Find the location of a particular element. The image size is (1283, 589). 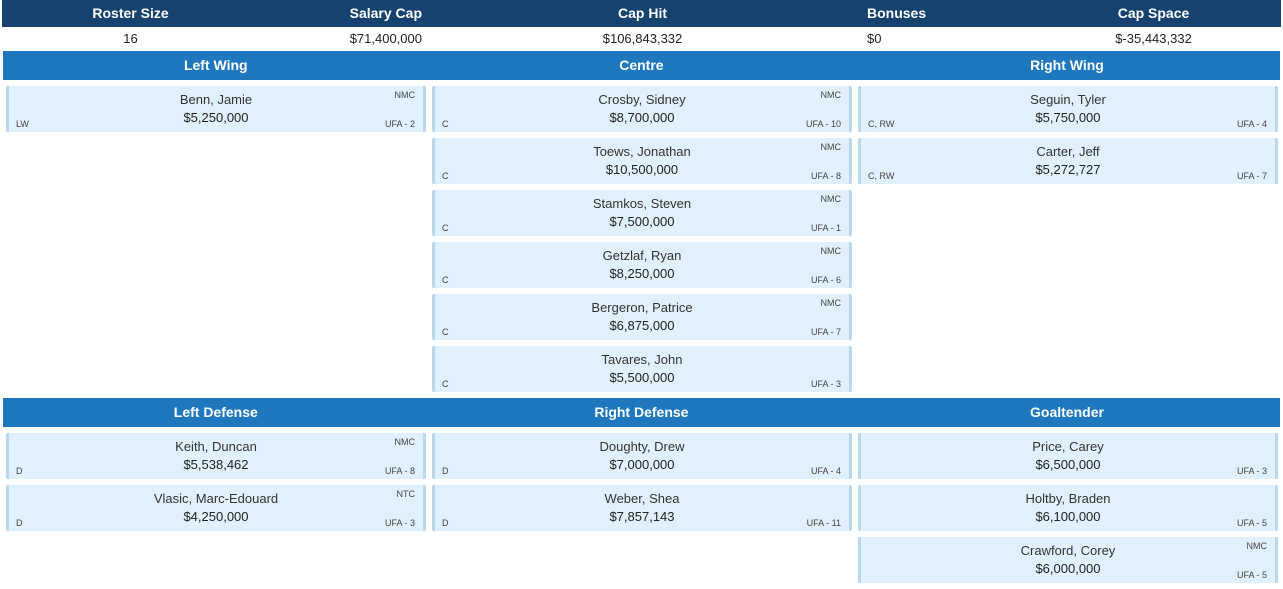

player-card: Keith, Duncan $5,538,462 D NMC UFA - 8 is located at coordinates (216, 456).